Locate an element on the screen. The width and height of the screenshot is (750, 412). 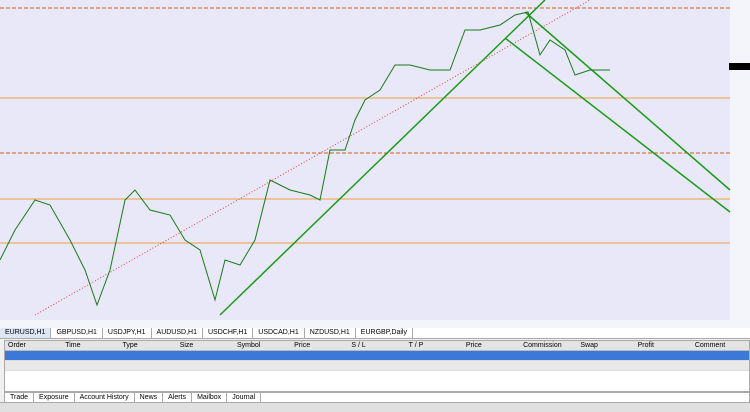
terminal-tab: News is located at coordinates (149, 398).